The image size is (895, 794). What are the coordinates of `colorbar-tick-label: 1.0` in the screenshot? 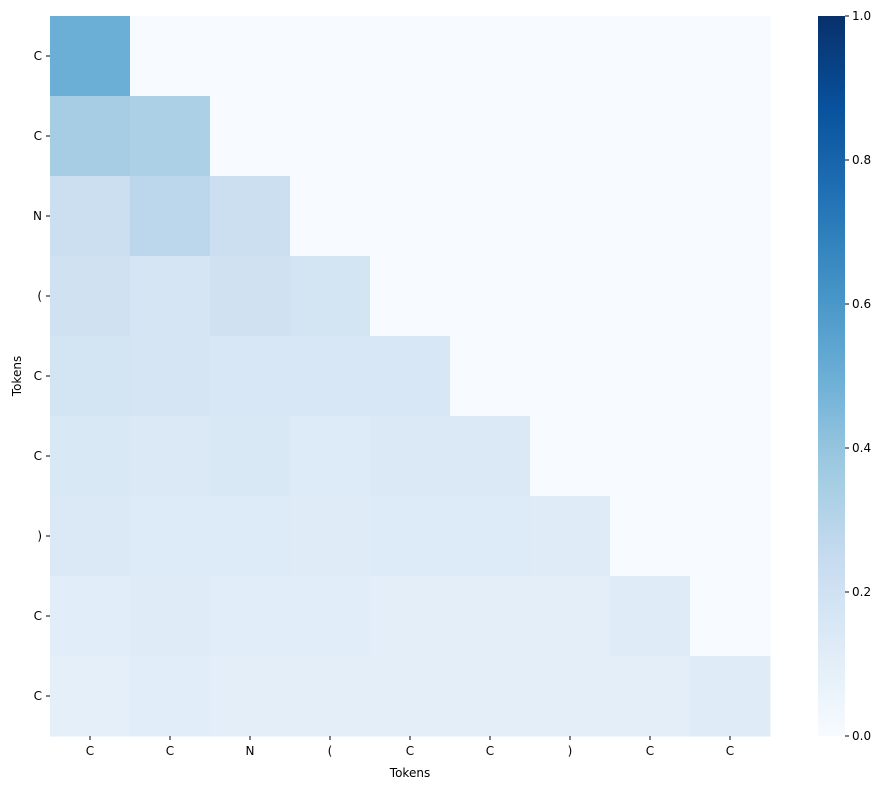 It's located at (861, 16).